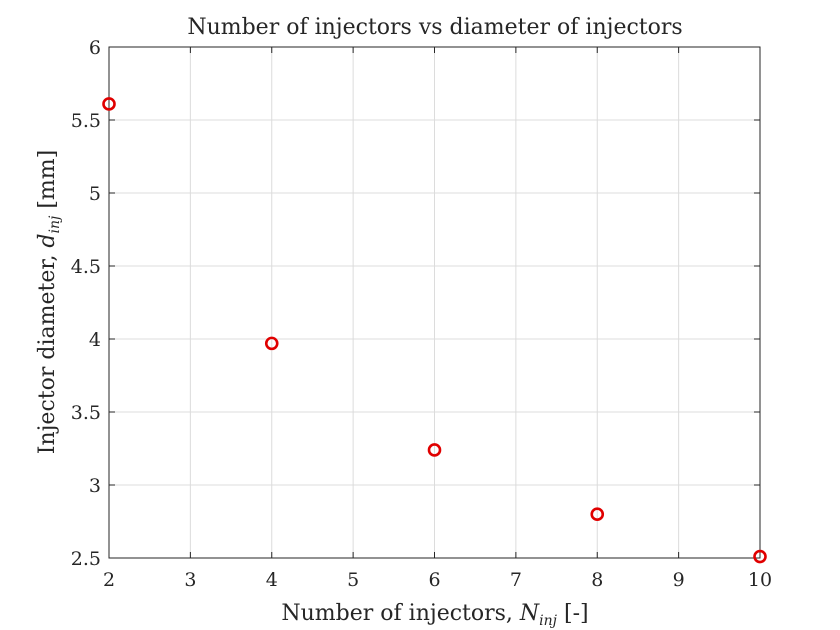  What do you see at coordinates (434, 580) in the screenshot?
I see `x-tick-label: 6` at bounding box center [434, 580].